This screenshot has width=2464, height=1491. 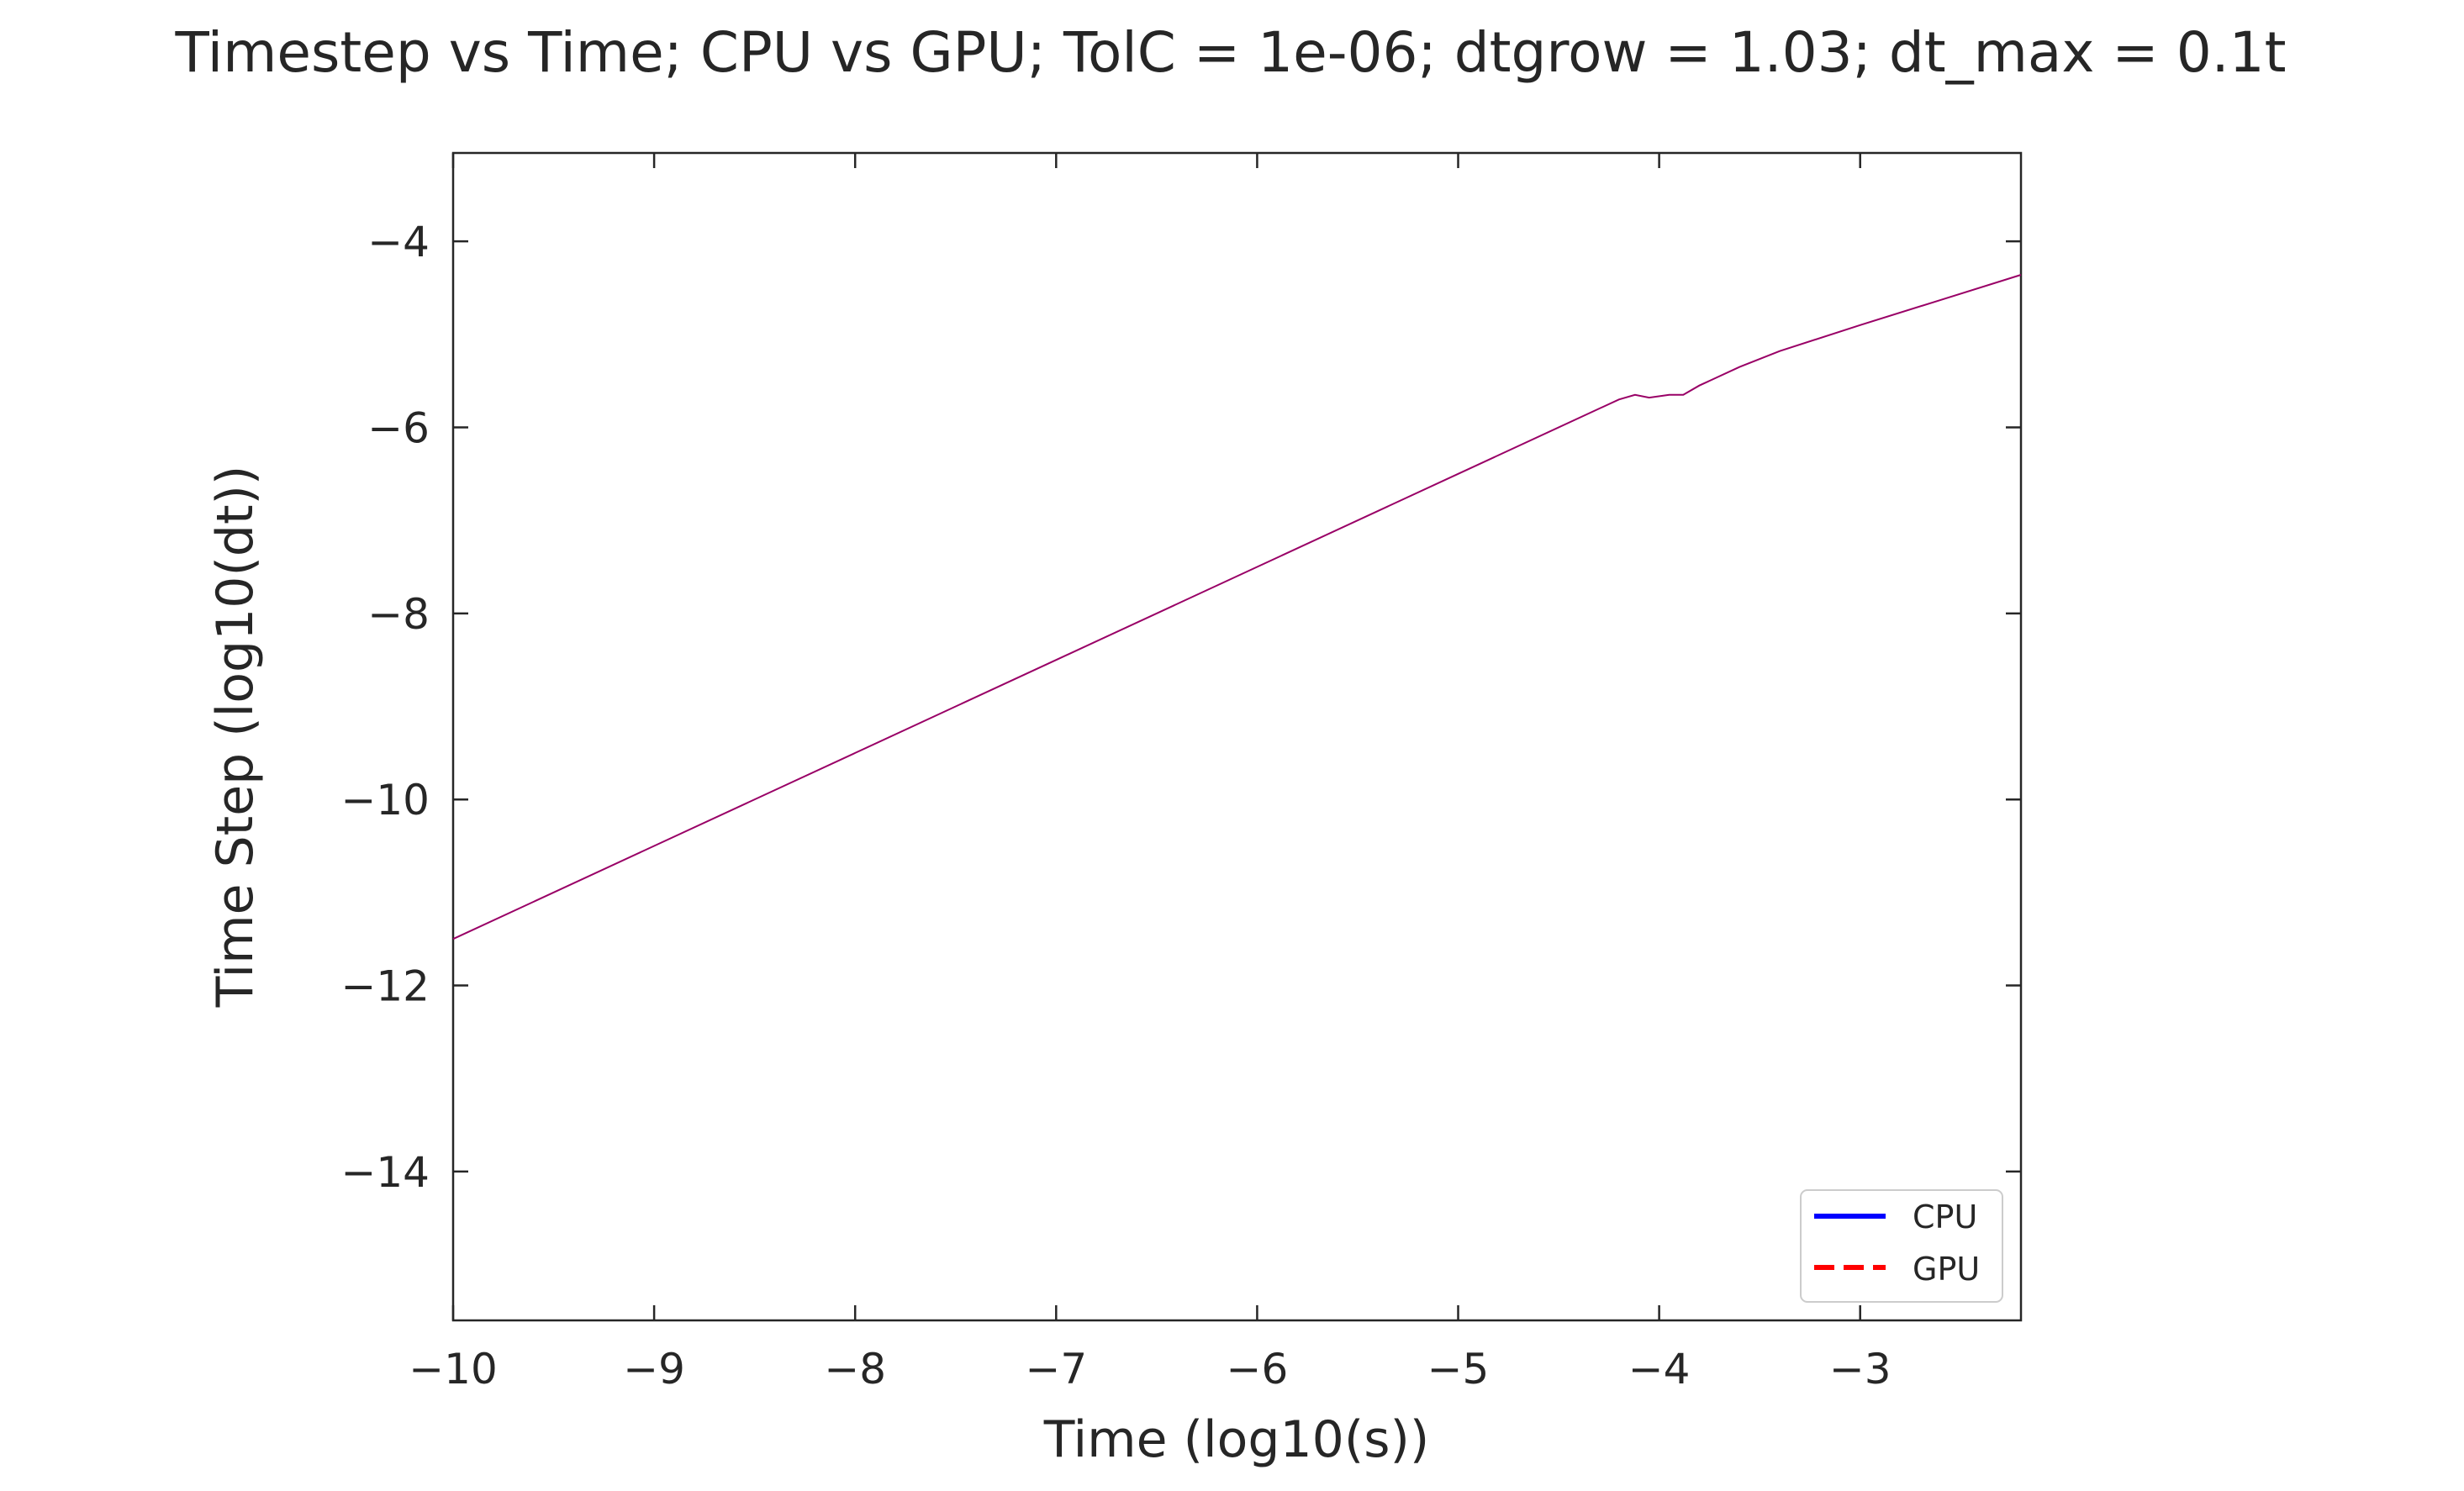 I want to click on legend: CPU GPU, so click(x=1901, y=1246).